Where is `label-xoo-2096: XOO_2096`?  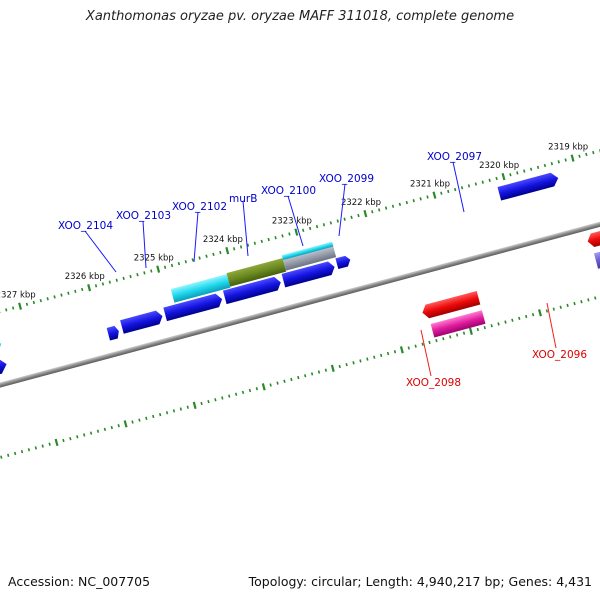 label-xoo-2096: XOO_2096 is located at coordinates (559, 355).